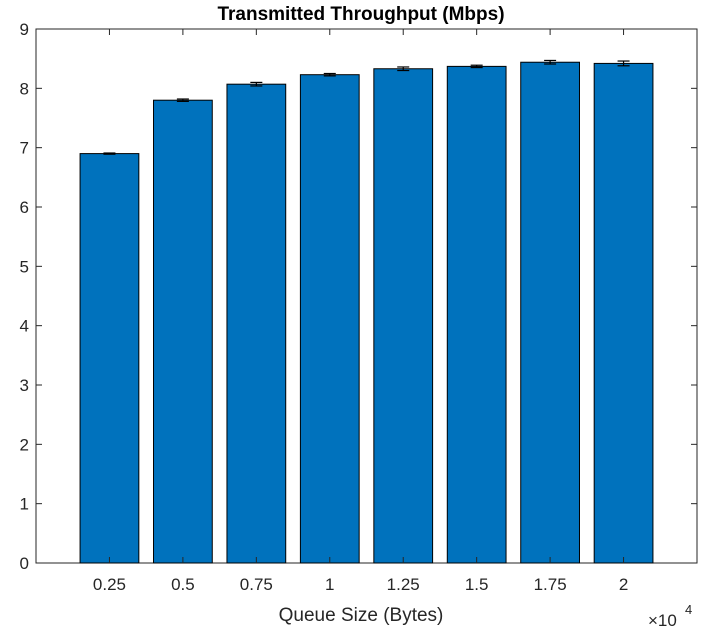 The image size is (702, 630). What do you see at coordinates (361, 615) in the screenshot?
I see `x-axis-label: Queue Size (Bytes)` at bounding box center [361, 615].